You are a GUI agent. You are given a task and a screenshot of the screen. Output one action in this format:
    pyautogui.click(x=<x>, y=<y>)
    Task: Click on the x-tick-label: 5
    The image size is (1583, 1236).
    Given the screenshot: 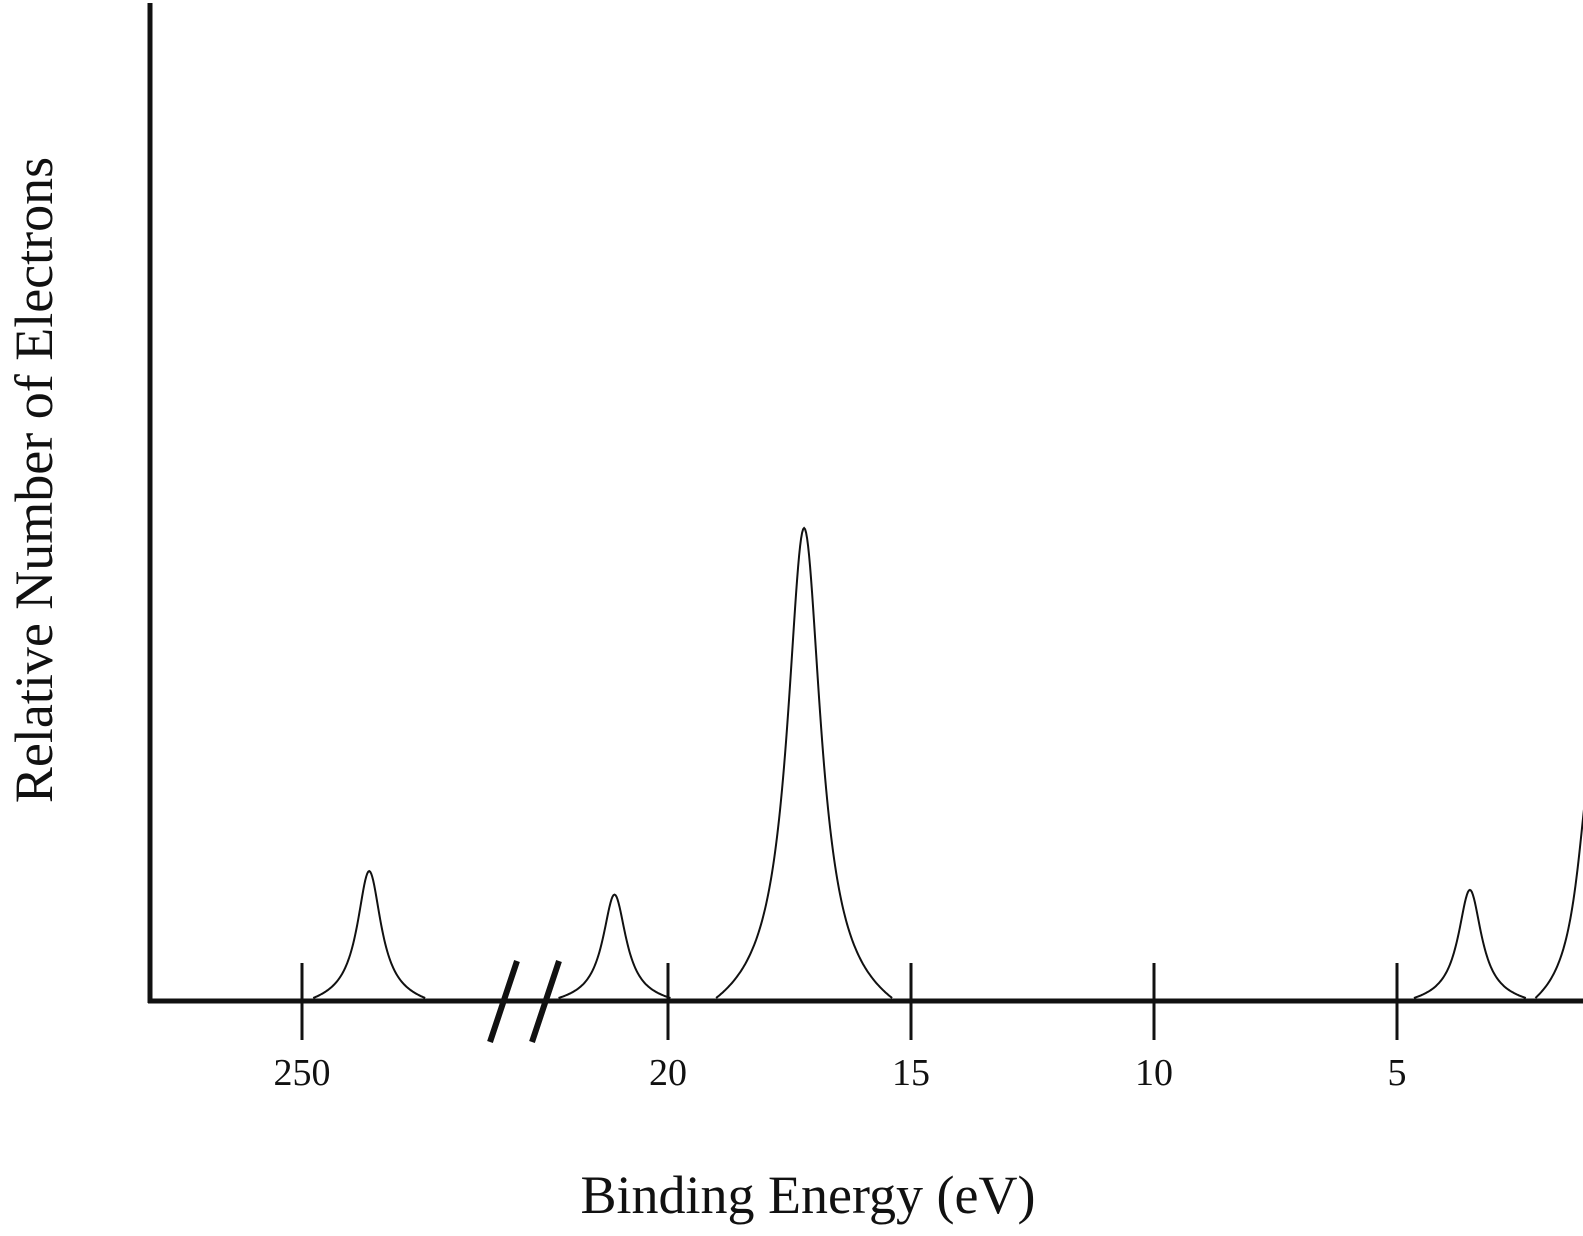 What is the action you would take?
    pyautogui.click(x=1397, y=1073)
    